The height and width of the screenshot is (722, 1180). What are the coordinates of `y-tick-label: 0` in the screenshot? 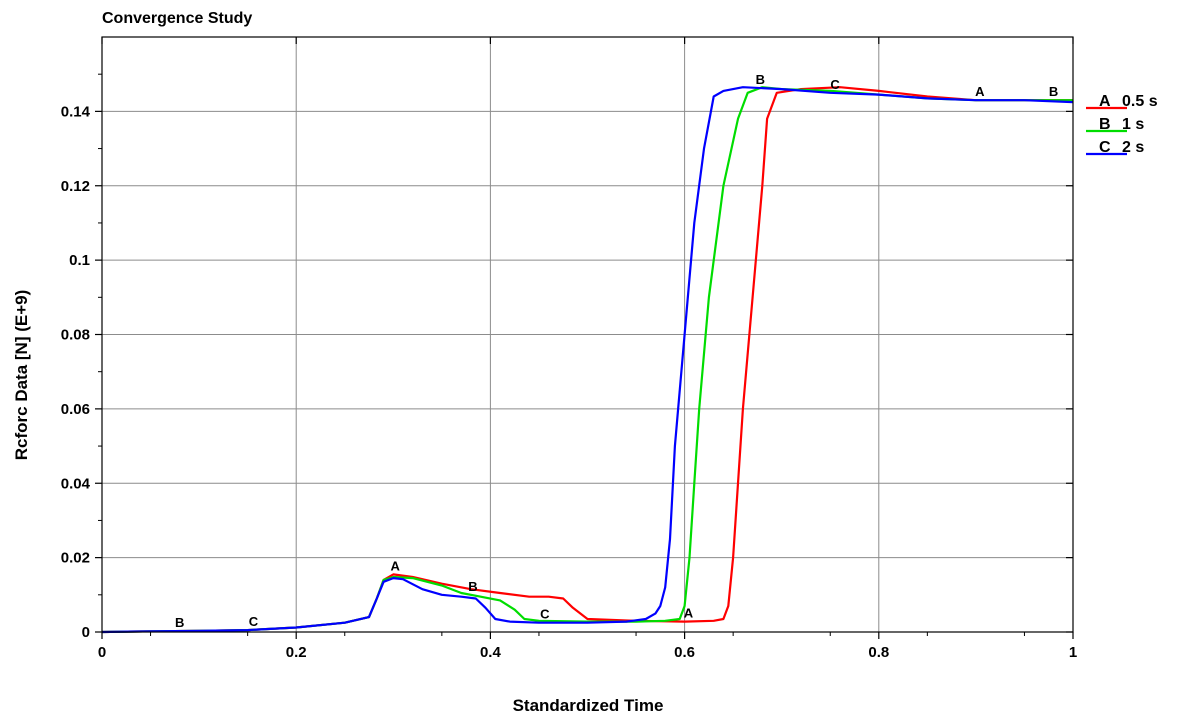 It's located at (86, 632).